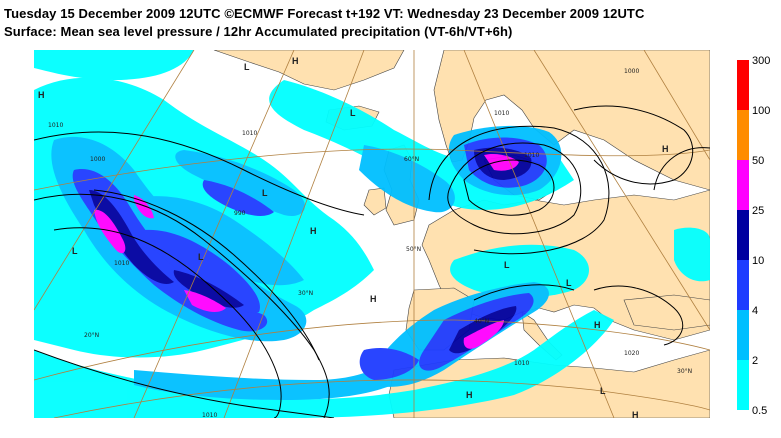 The image size is (781, 438). What do you see at coordinates (414, 51) in the screenshot?
I see `top-longitude-label: 0°` at bounding box center [414, 51].